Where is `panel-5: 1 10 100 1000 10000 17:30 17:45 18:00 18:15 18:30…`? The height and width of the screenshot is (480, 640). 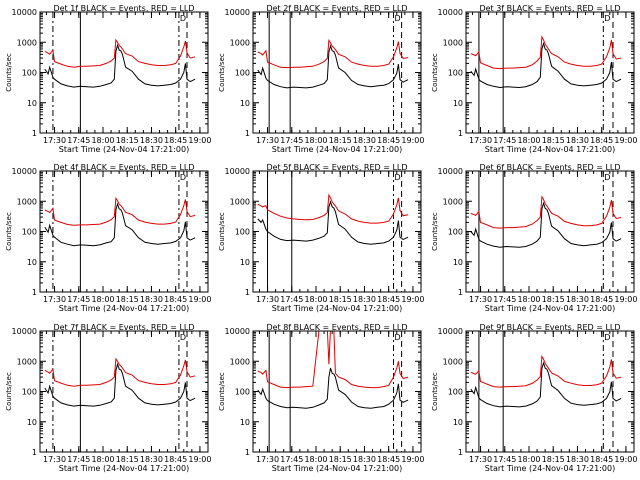
panel-5: 1 10 100 1000 10000 17:30 17:45 18:00 18:15 18:30… is located at coordinates (321, 238).